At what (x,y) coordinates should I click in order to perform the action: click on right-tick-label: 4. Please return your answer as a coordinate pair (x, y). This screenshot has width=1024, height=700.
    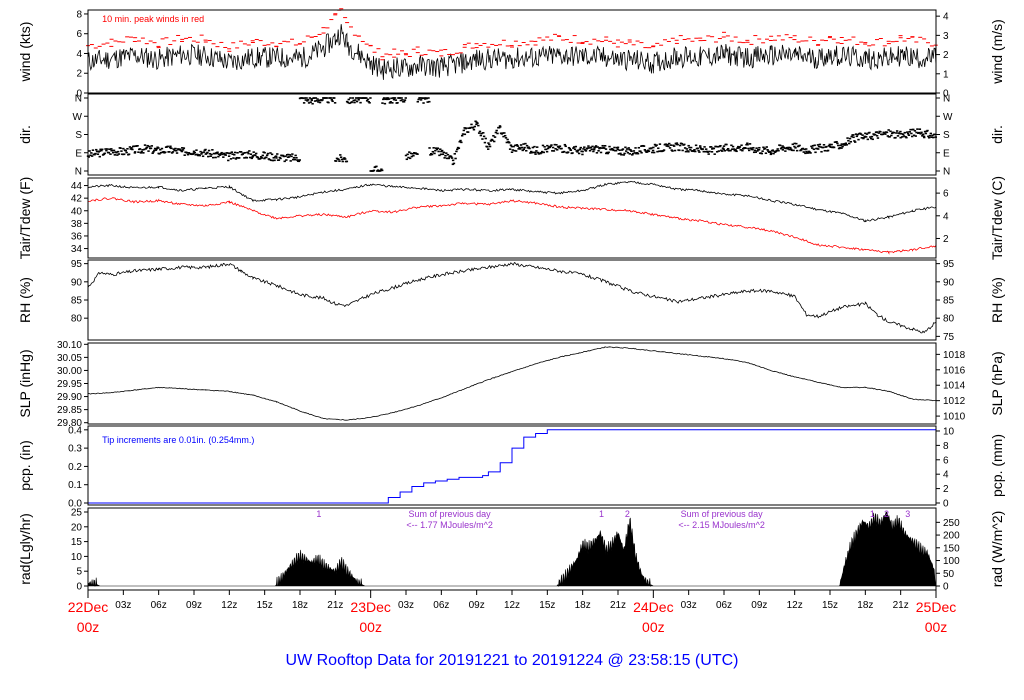
    Looking at the image, I should click on (946, 216).